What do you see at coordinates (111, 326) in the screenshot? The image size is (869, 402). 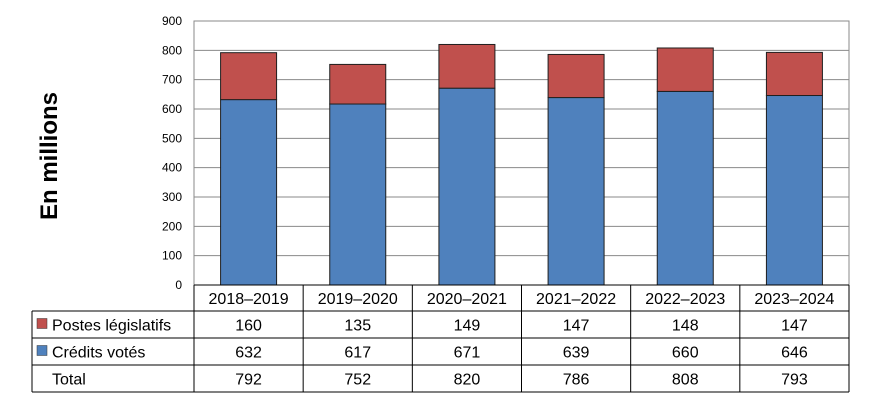 I see `row-label: Postes législatifs` at bounding box center [111, 326].